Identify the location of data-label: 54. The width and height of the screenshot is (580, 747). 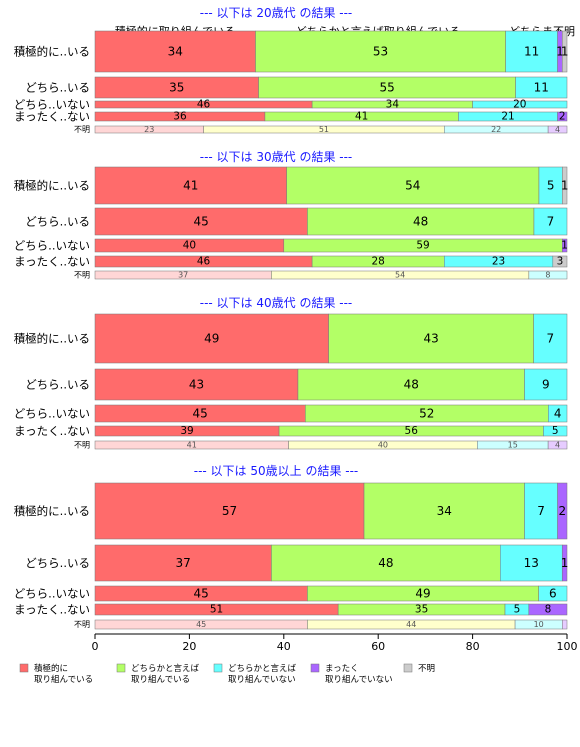
(400, 275).